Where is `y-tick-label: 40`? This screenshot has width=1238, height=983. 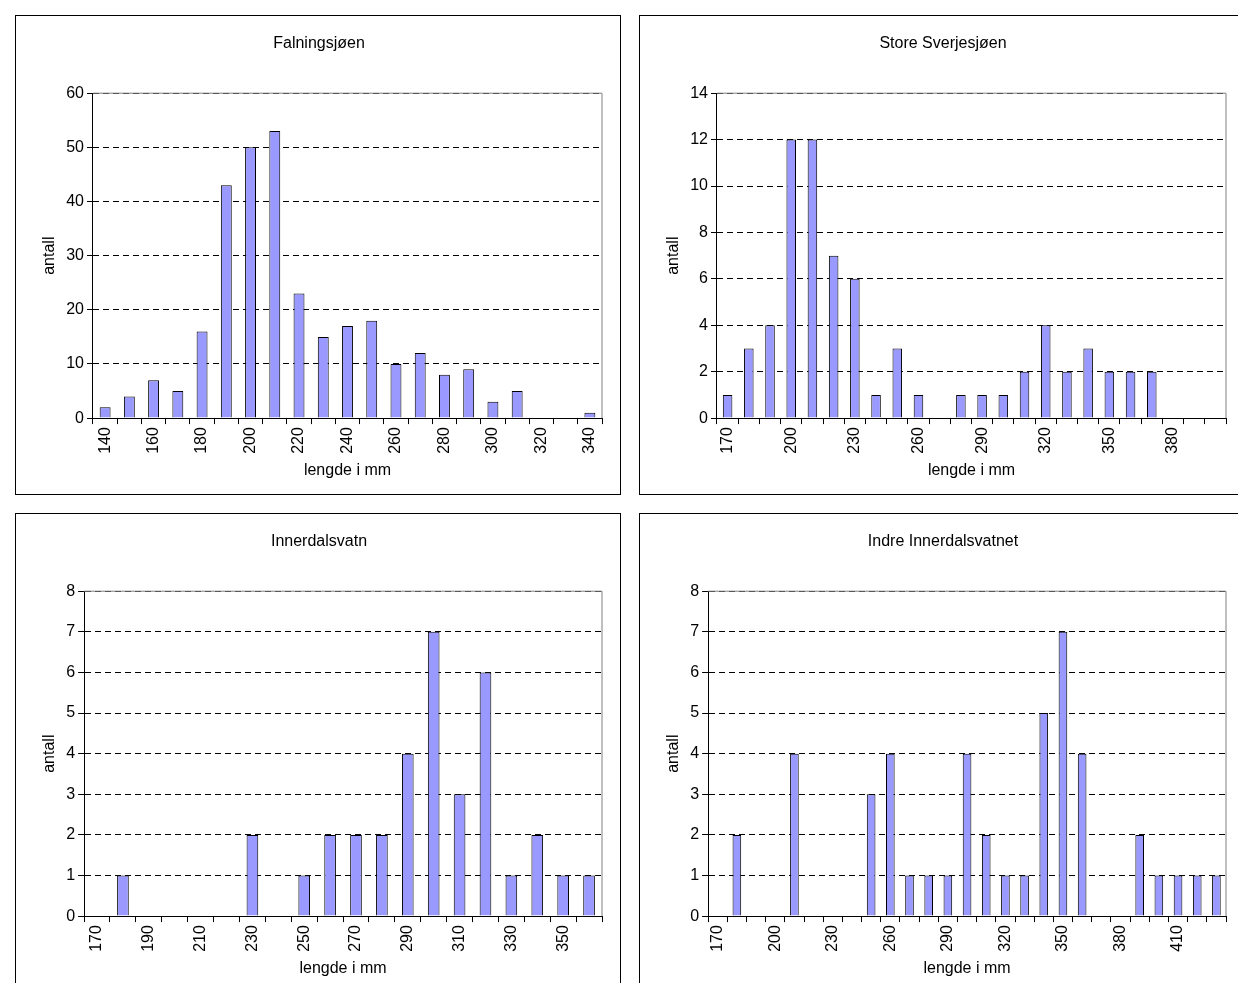 y-tick-label: 40 is located at coordinates (75, 200).